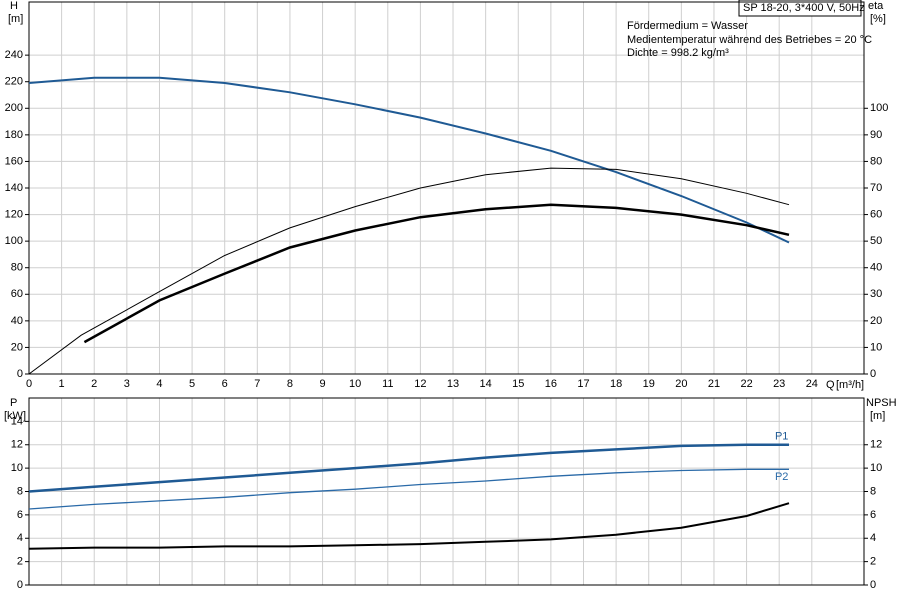 This screenshot has height=600, width=900. Describe the element at coordinates (355, 384) in the screenshot. I see `x-tick-label: 10` at that location.